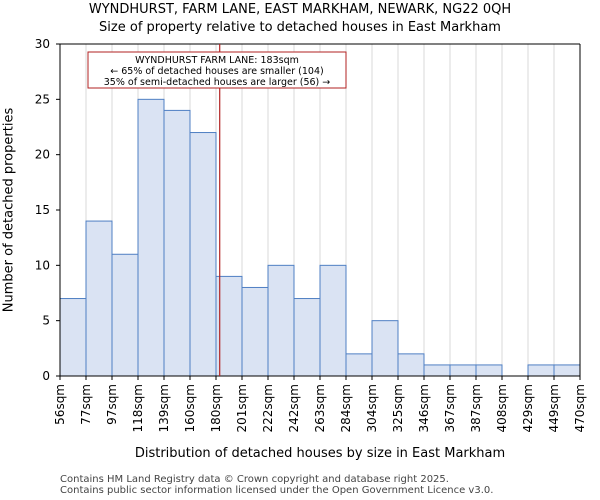  I want to click on x-tick-label: 139sqm, so click(164, 408).